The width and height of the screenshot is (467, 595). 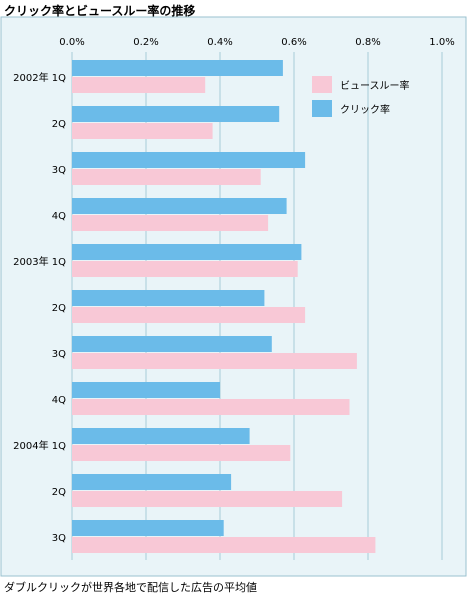 I want to click on category-label: 2004年 1Q, so click(x=39, y=445).